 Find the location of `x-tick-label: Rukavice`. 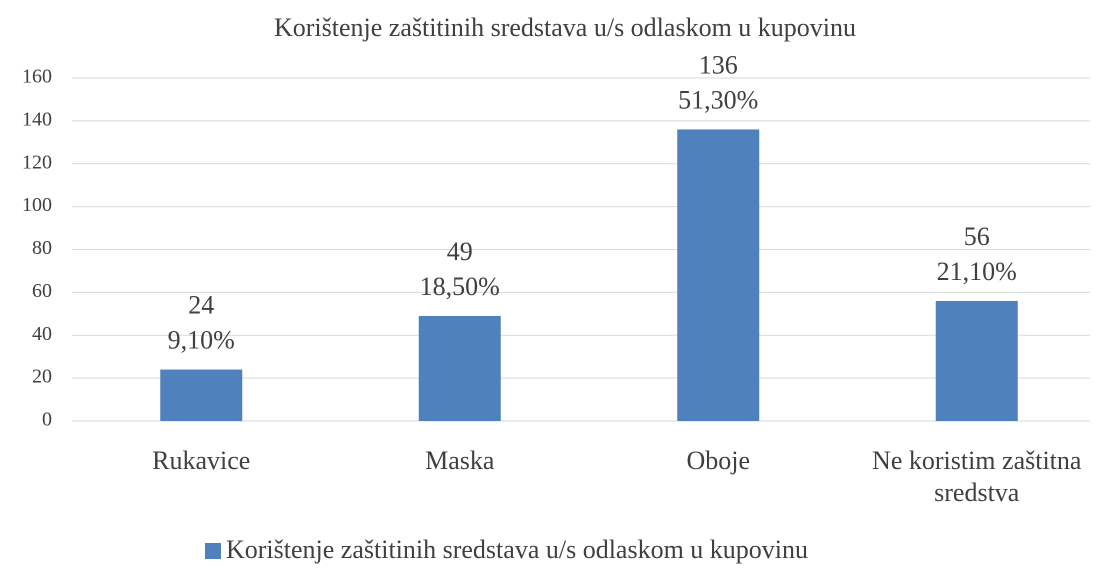

x-tick-label: Rukavice is located at coordinates (201, 460).